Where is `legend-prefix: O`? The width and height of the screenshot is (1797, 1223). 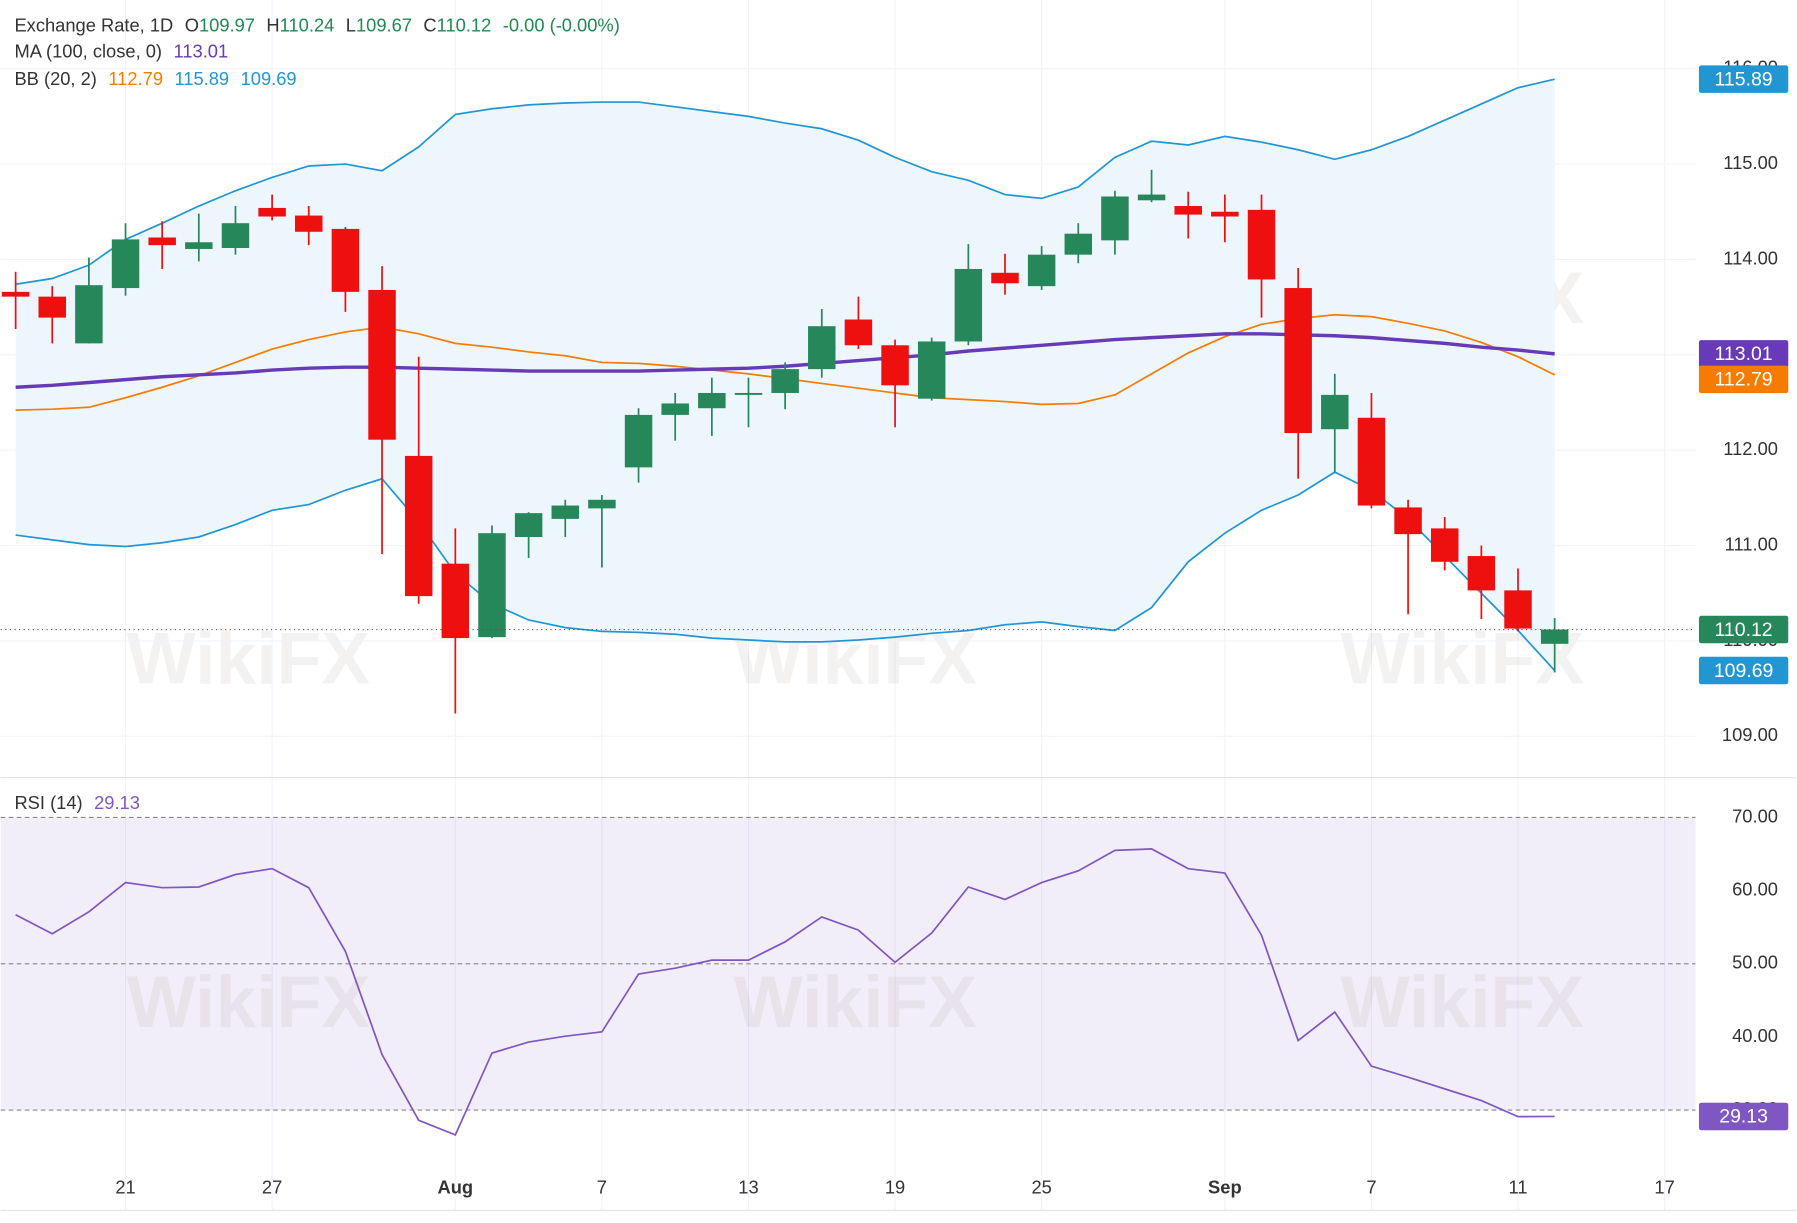 legend-prefix: O is located at coordinates (192, 24).